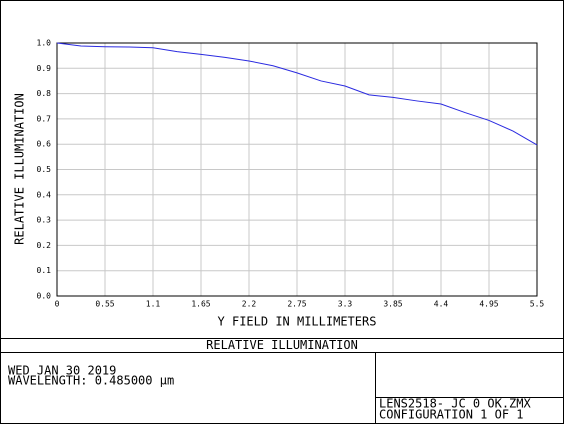 The width and height of the screenshot is (565, 425). What do you see at coordinates (200, 304) in the screenshot?
I see `x-tick-label: 1.65` at bounding box center [200, 304].